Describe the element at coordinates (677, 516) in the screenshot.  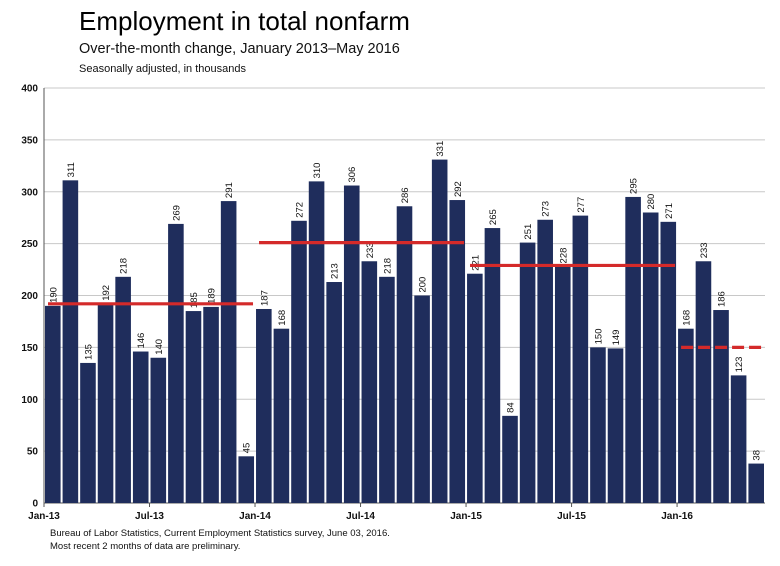
I see `x-tick-label: Jan-16` at that location.